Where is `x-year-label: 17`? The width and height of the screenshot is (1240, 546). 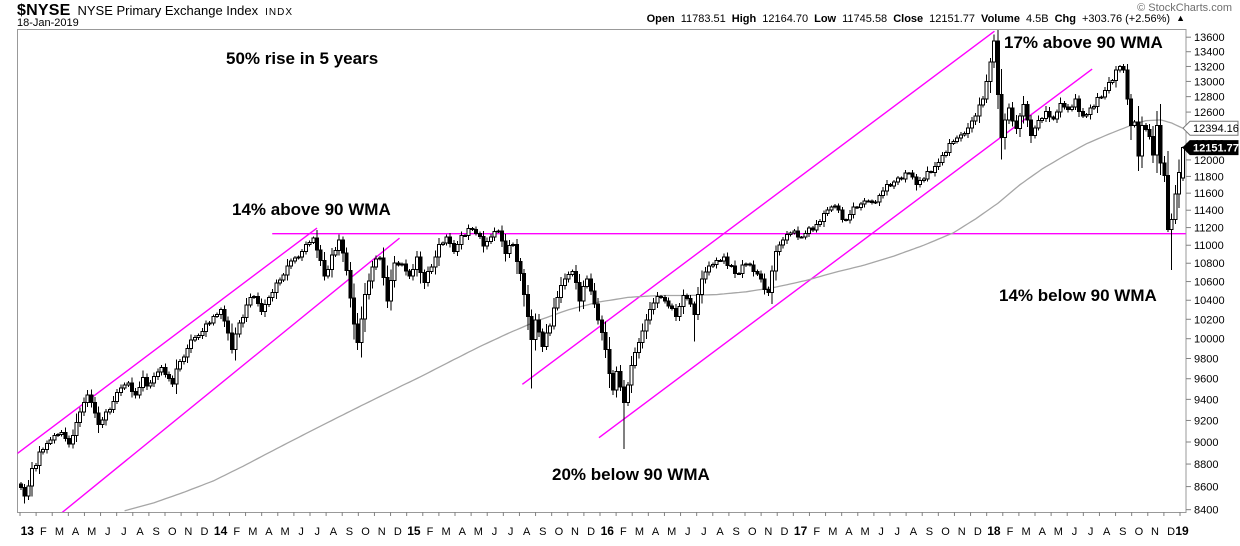
x-year-label: 17 is located at coordinates (801, 531).